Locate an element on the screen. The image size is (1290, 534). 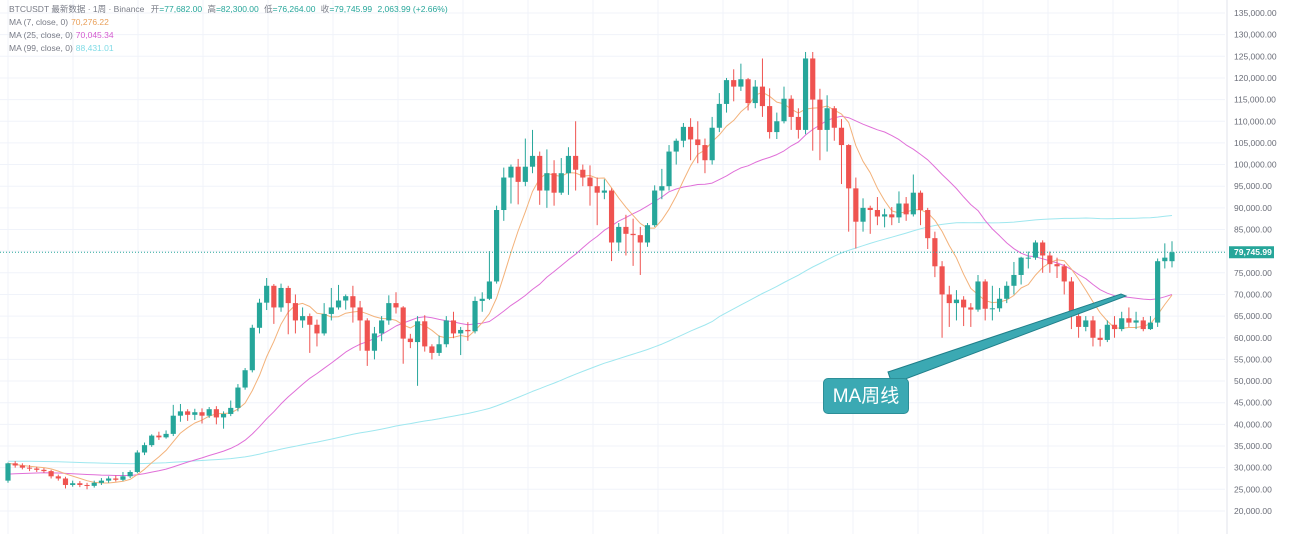
last-price-tag-text: 79,745.99 is located at coordinates (1253, 252).